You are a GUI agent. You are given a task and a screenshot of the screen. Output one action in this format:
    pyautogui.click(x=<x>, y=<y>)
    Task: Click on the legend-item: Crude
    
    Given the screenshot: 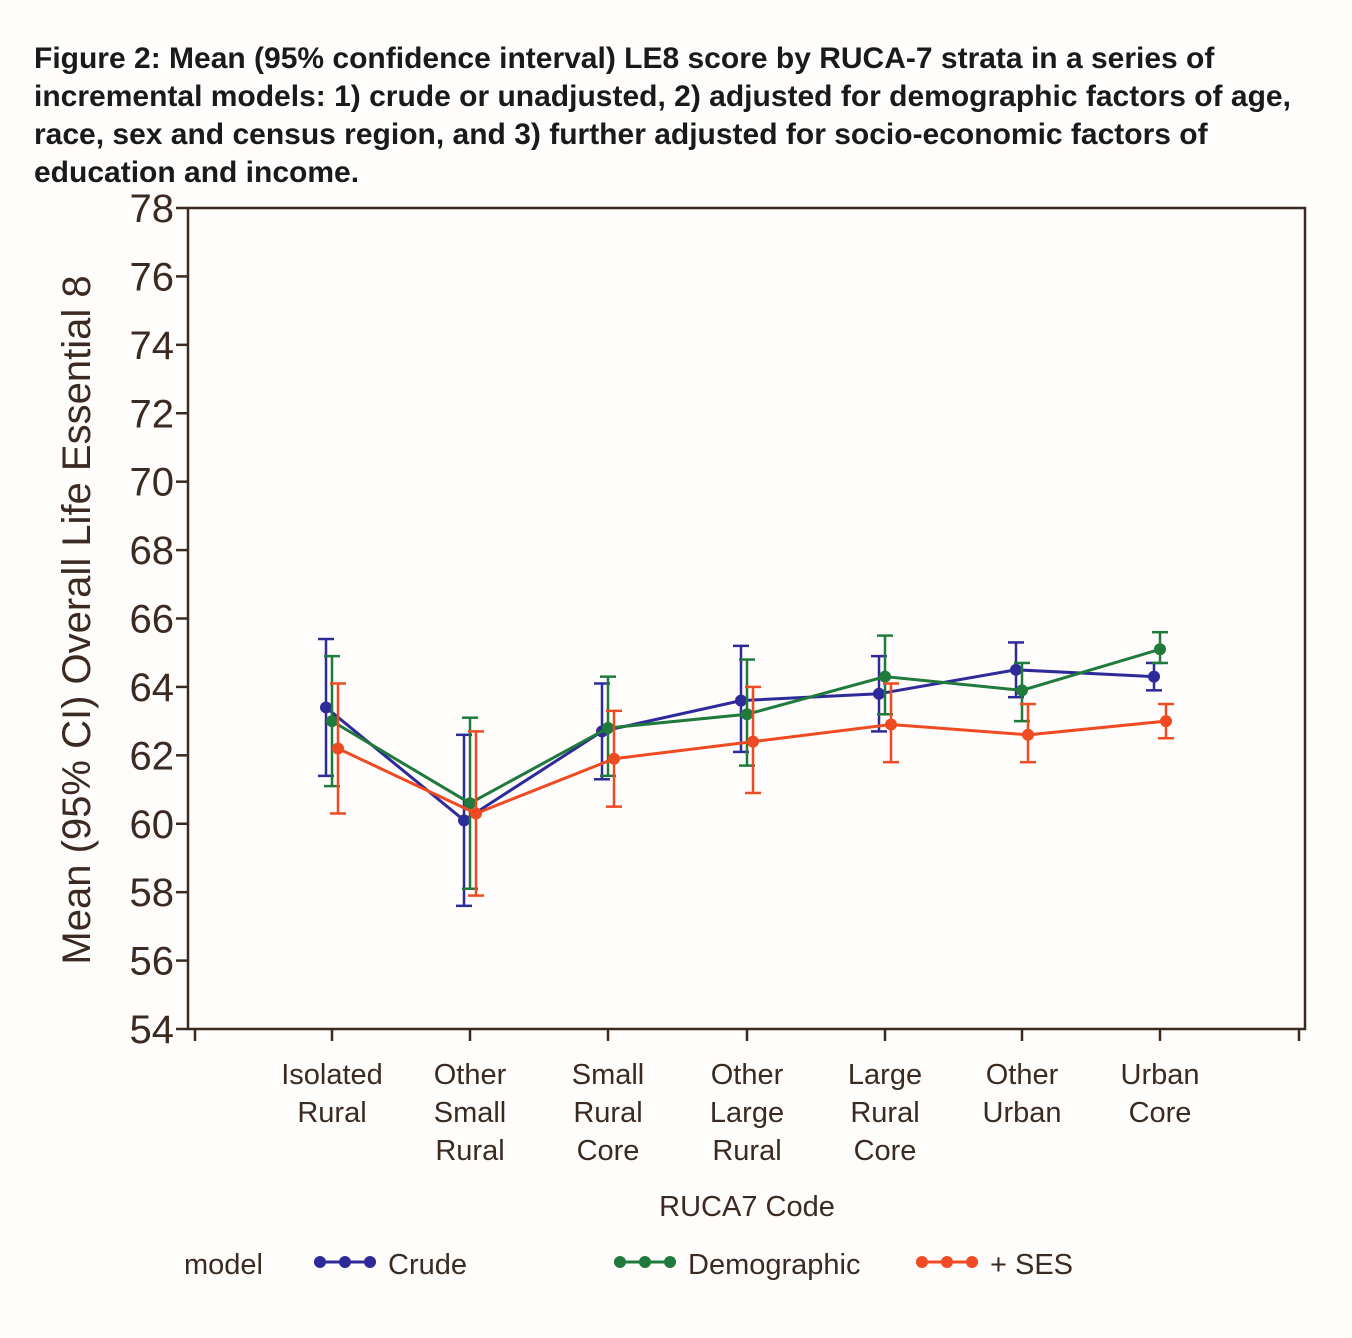 What is the action you would take?
    pyautogui.click(x=390, y=1265)
    